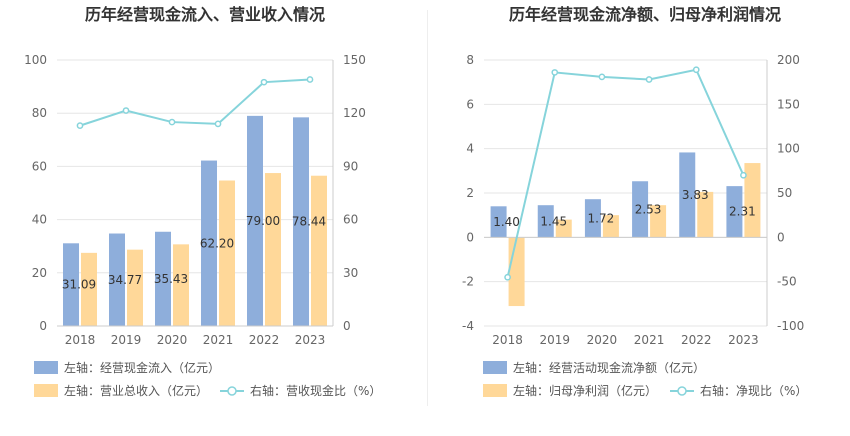 This screenshot has width=850, height=436. Describe the element at coordinates (217, 243) in the screenshot. I see `data-label: 62.20` at that location.